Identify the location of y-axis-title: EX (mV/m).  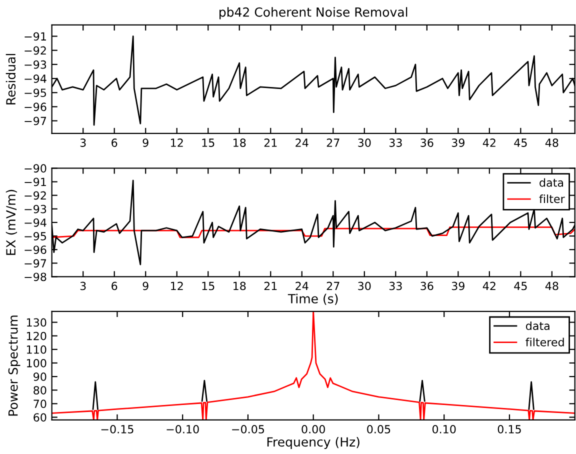
(12, 222).